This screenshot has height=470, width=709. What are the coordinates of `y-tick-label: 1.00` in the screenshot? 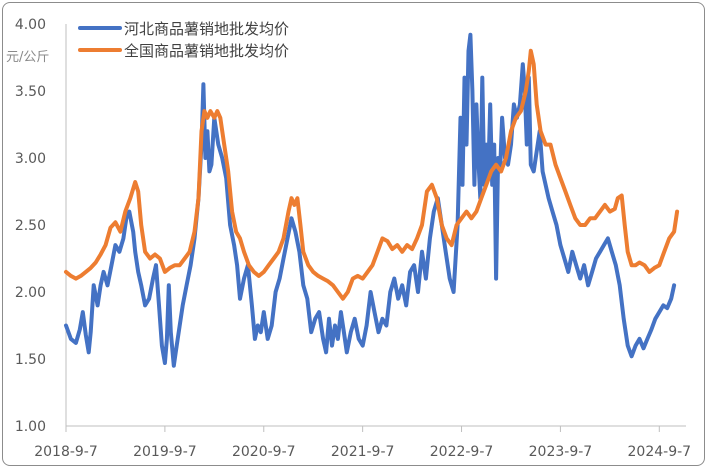 It's located at (30, 427).